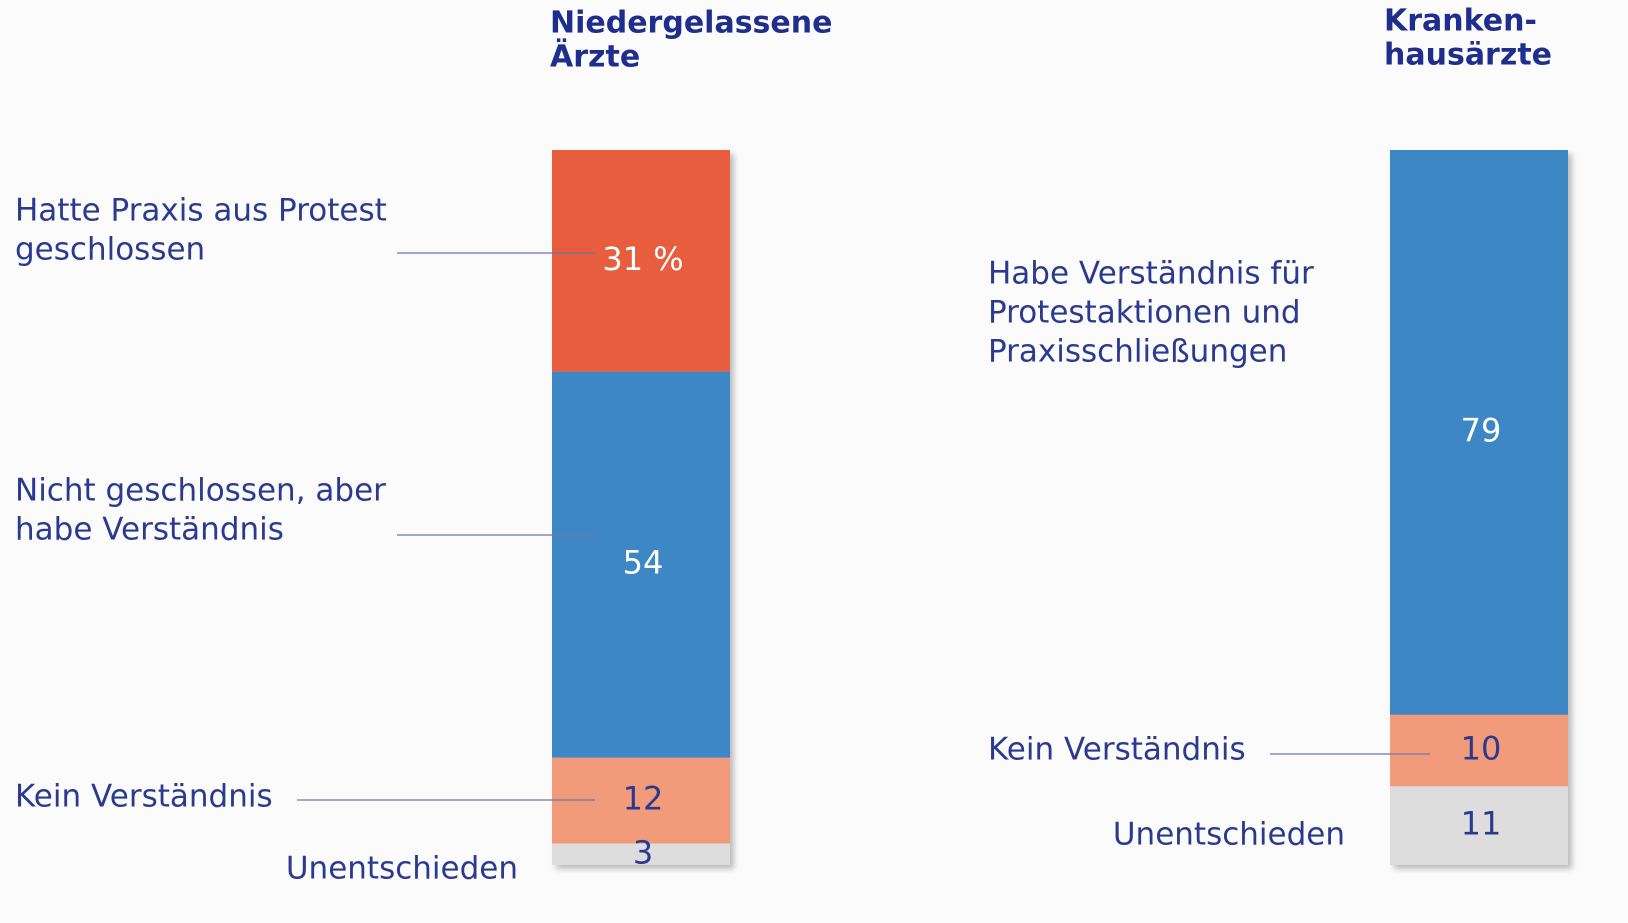 The height and width of the screenshot is (923, 1628). I want to click on value-label: 31 %, so click(642, 259).